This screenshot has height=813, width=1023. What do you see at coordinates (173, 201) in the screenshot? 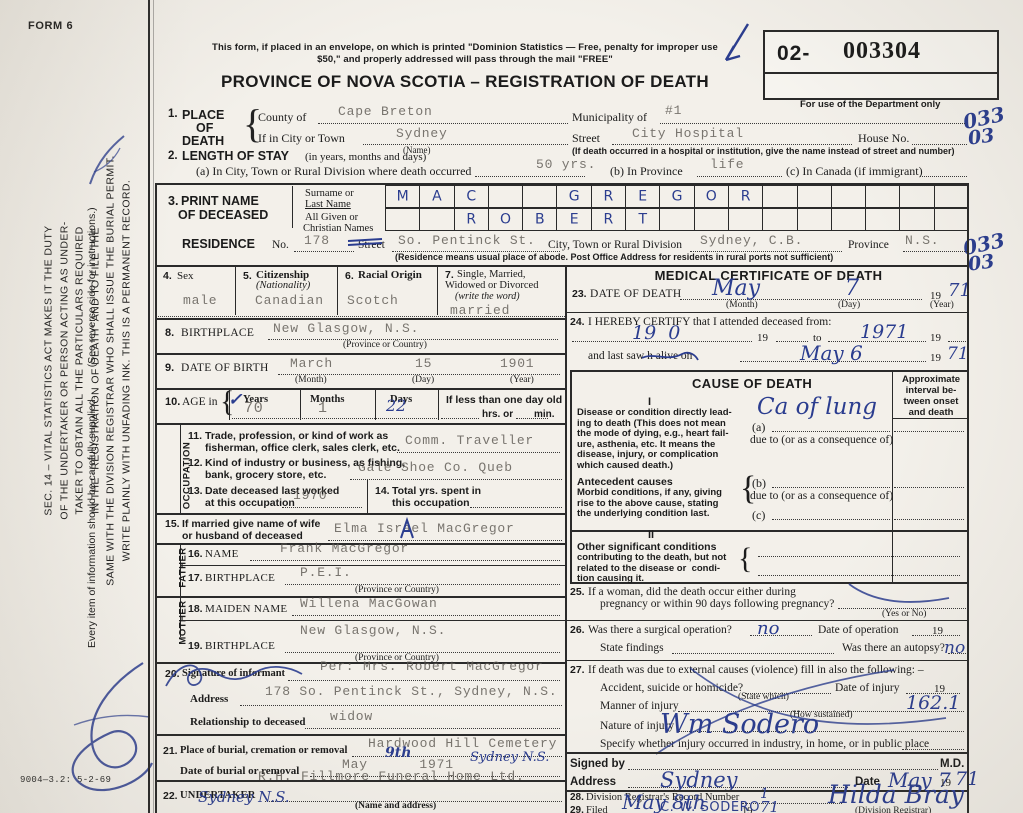
I see `section3-number: 3.` at bounding box center [173, 201].